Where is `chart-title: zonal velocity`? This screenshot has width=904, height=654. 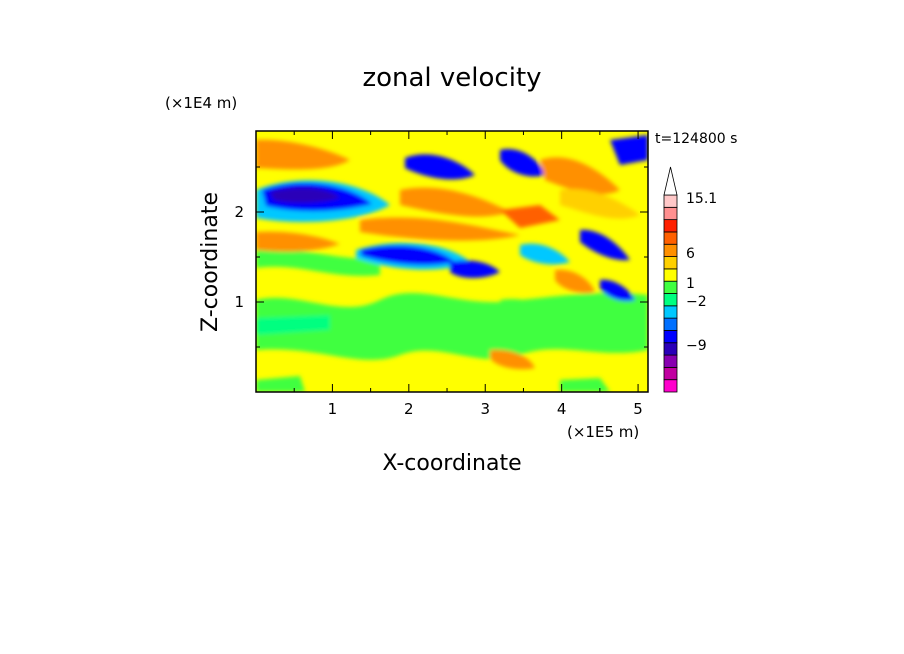 chart-title: zonal velocity is located at coordinates (451, 78).